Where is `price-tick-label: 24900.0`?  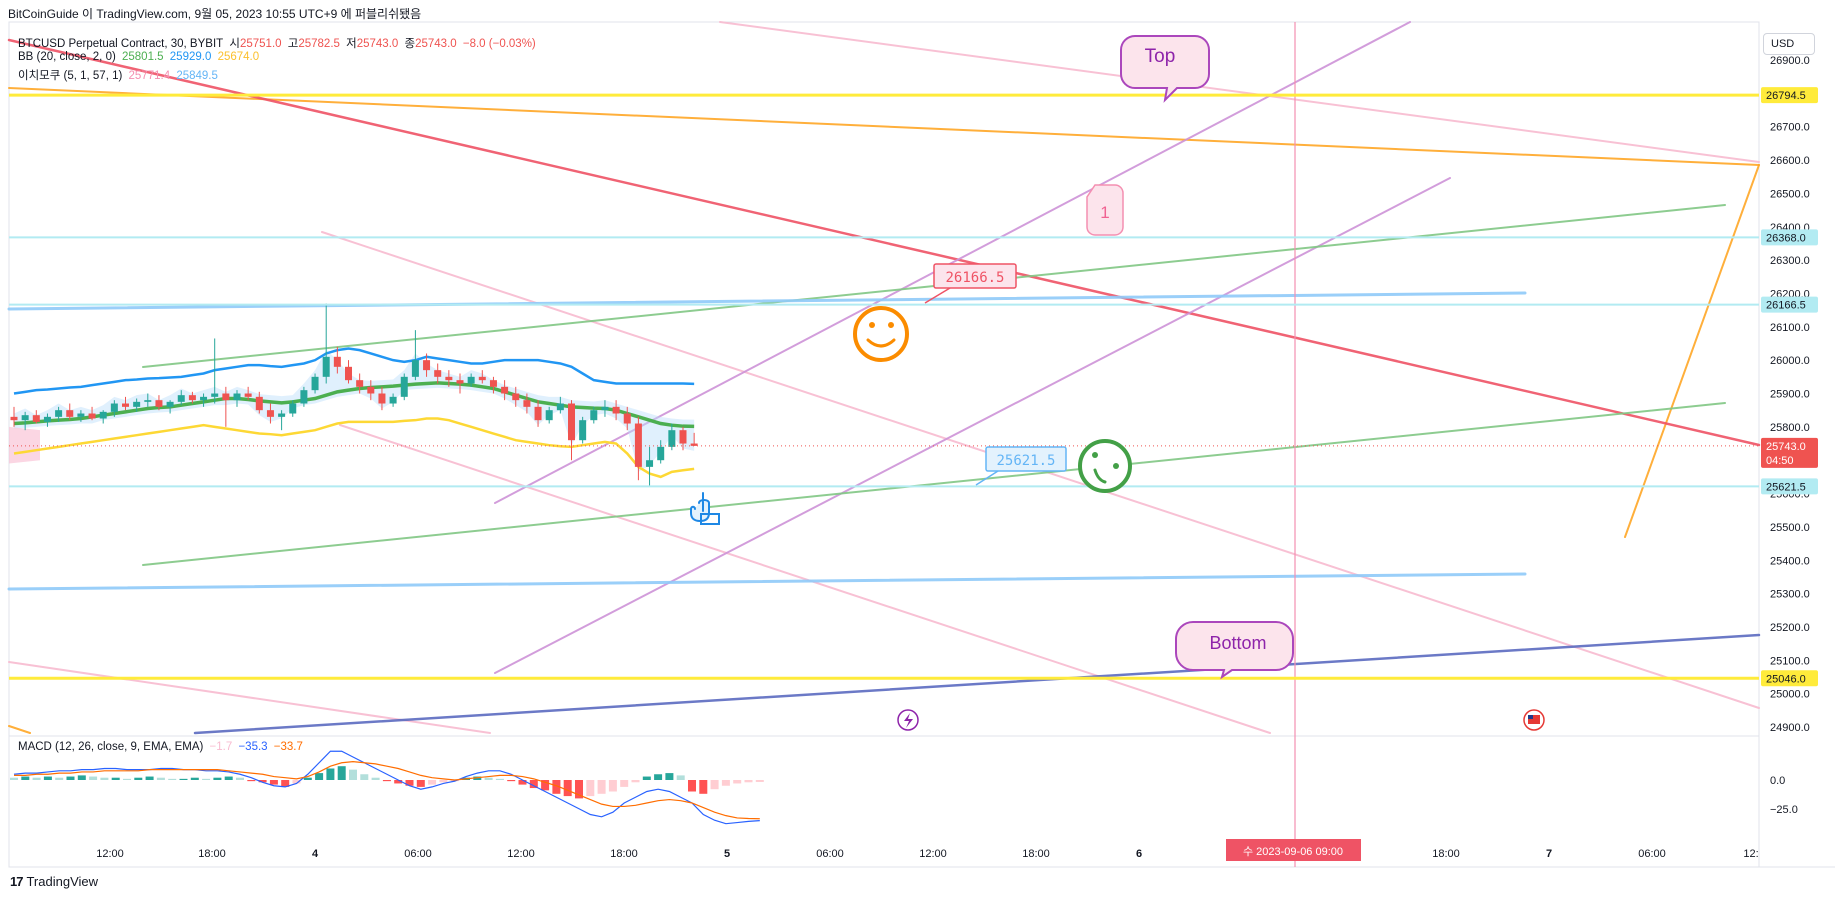 price-tick-label: 24900.0 is located at coordinates (1790, 728).